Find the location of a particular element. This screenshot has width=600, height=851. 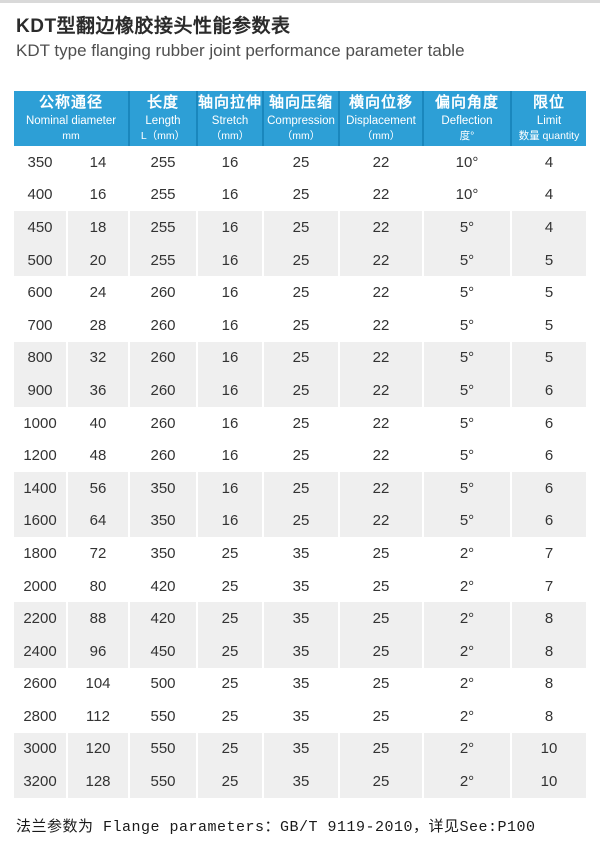

table-row: 2800 112 550 25 35 25 2° 8 is located at coordinates (300, 716).